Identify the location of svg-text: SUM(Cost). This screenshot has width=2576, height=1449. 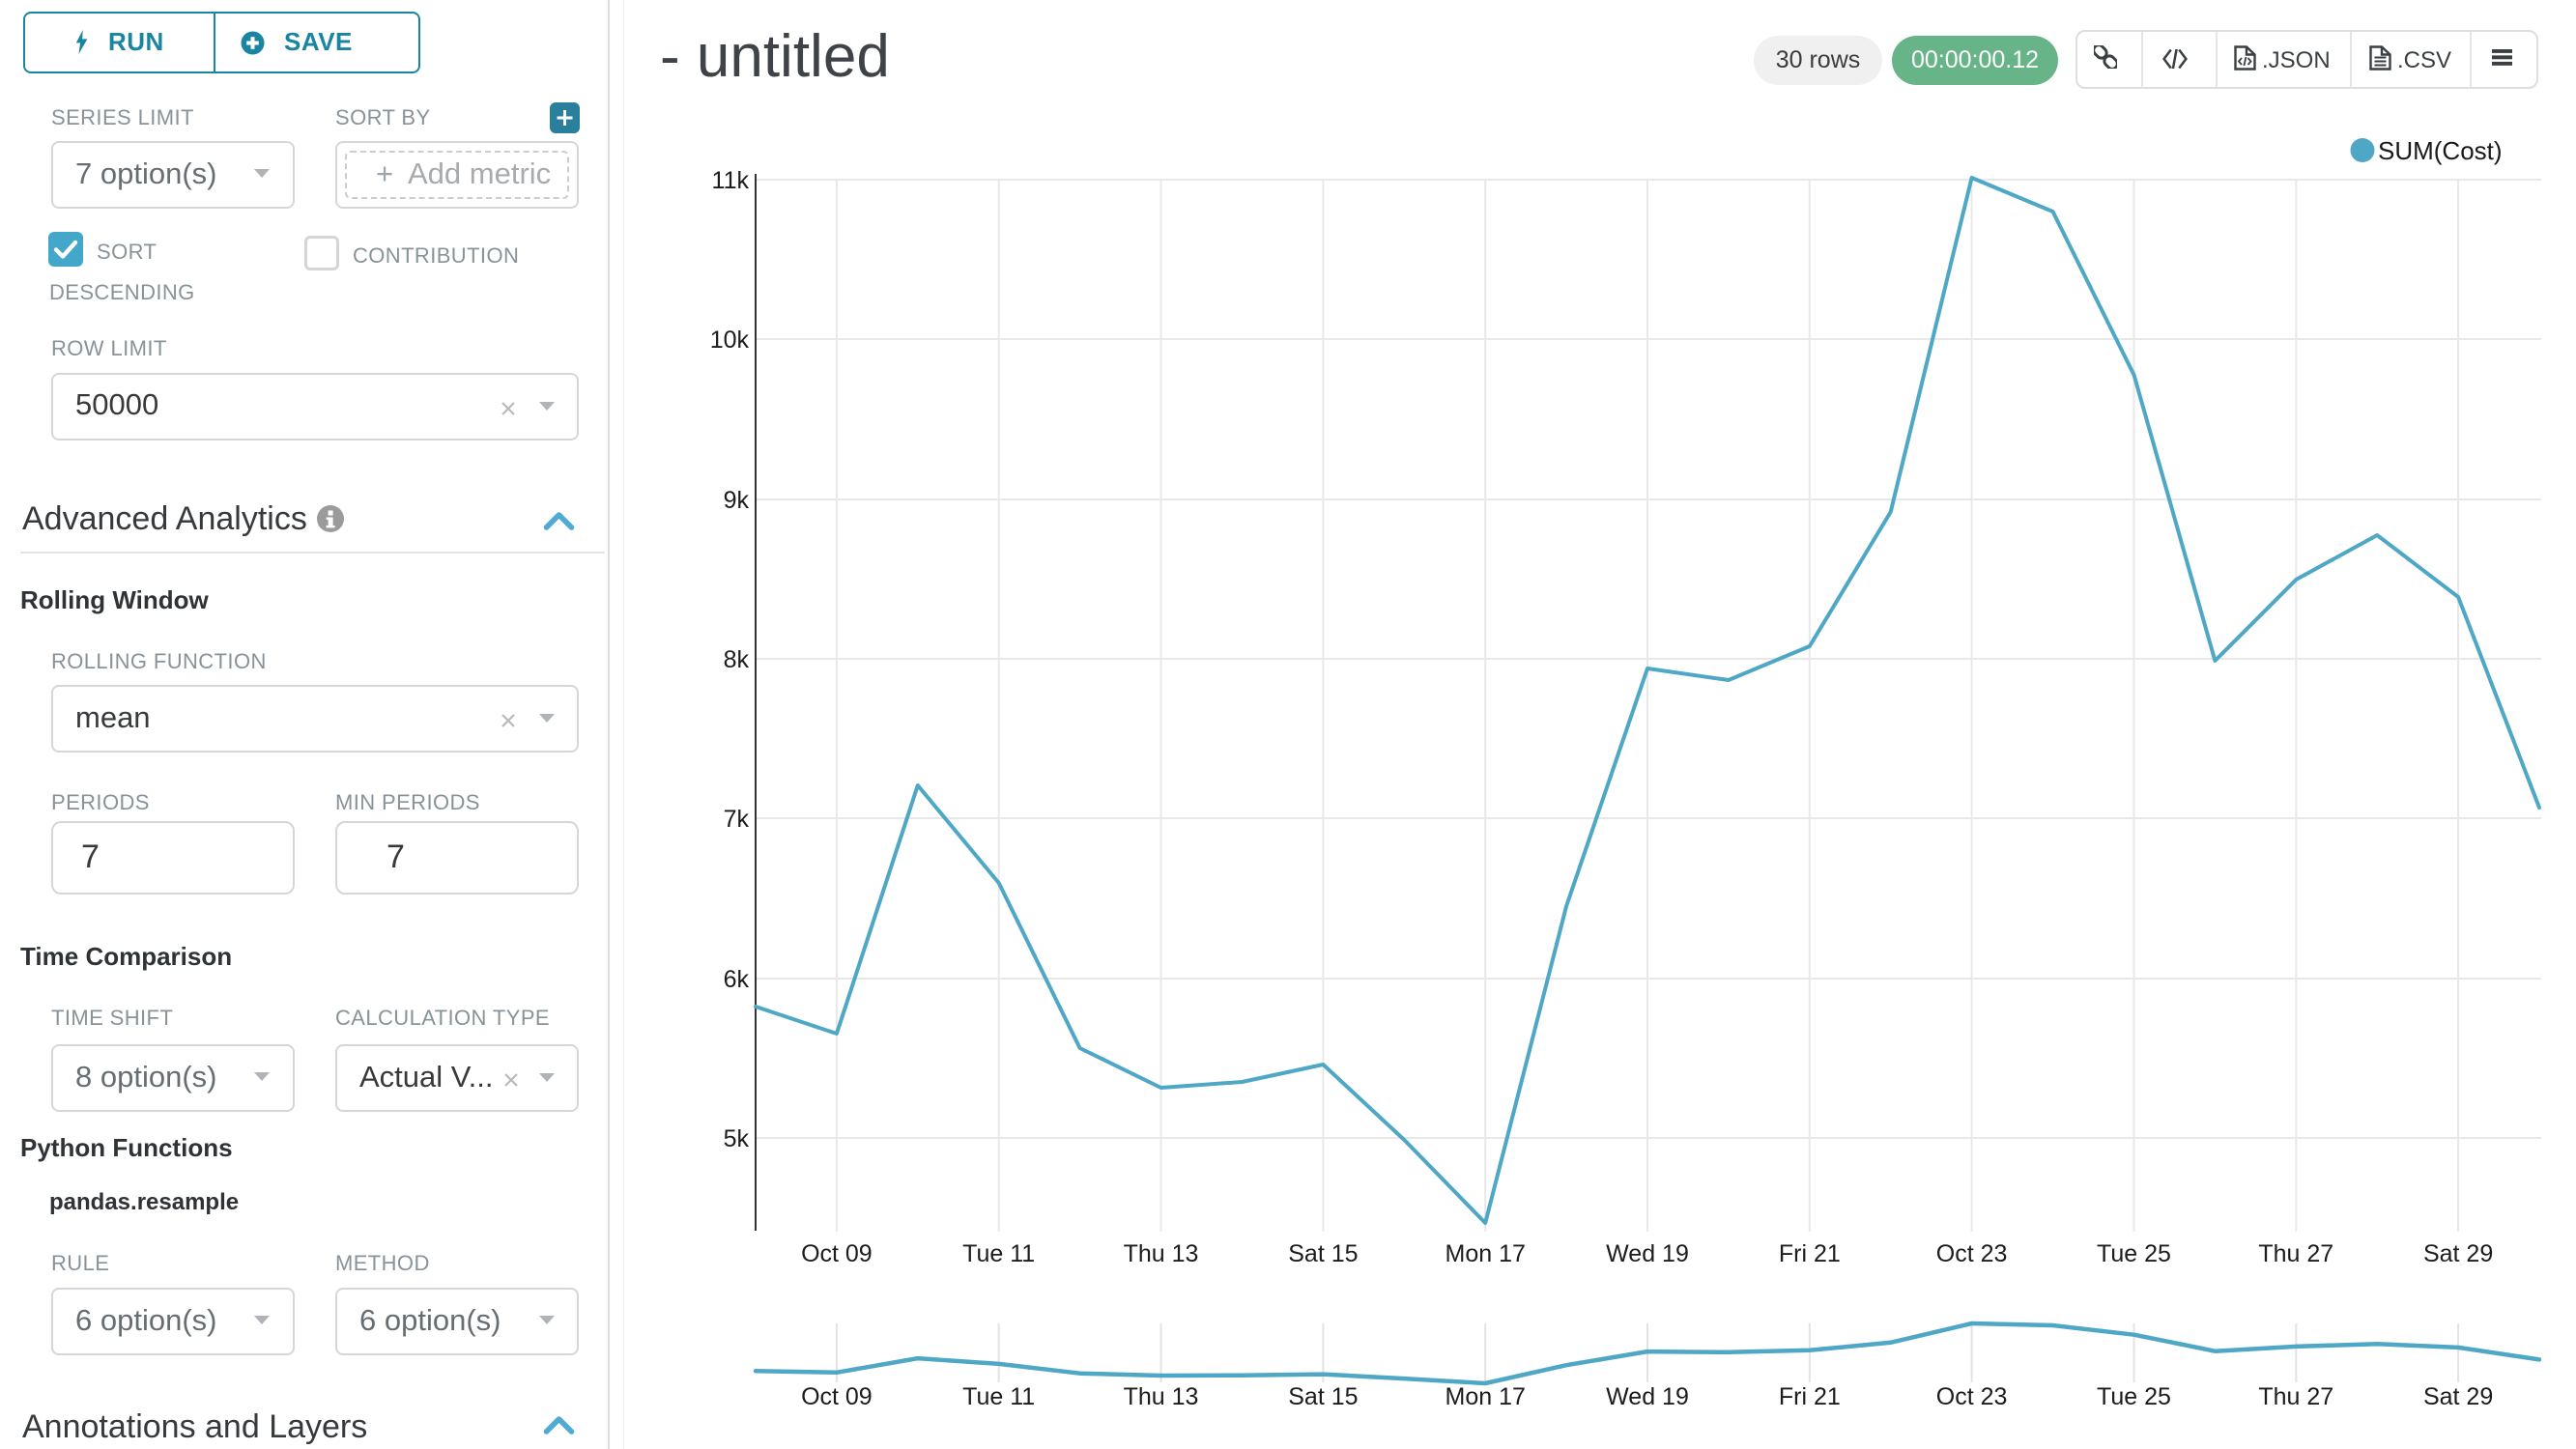
(2441, 150).